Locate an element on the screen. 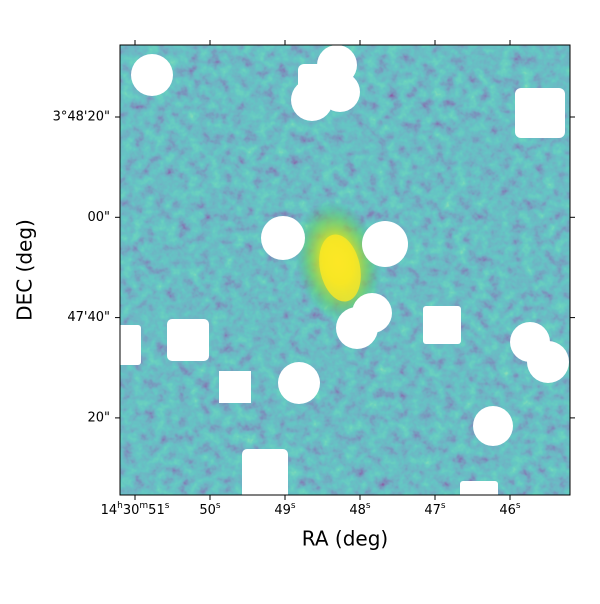 The width and height of the screenshot is (600, 604). y-tick-label: 47'40" is located at coordinates (88, 317).